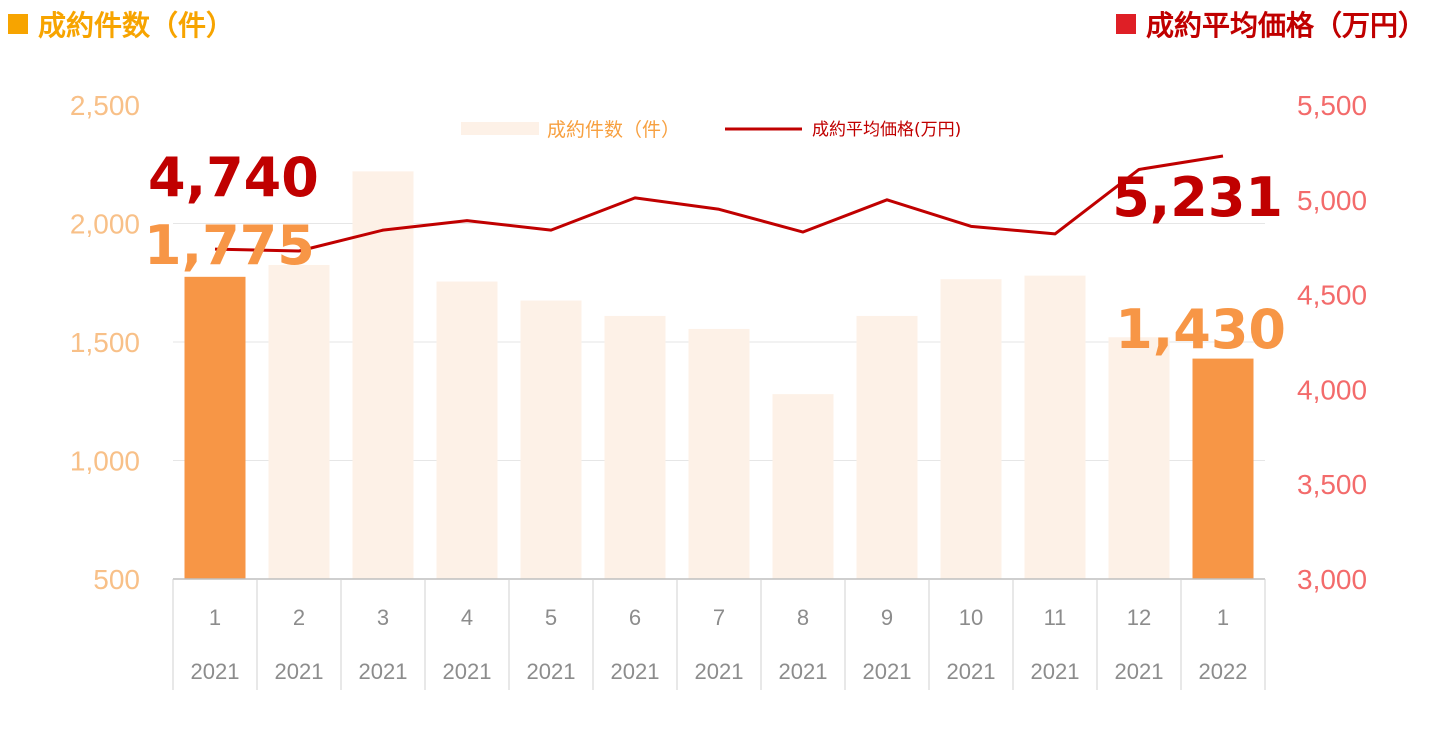  I want to click on category-month-label: 9, so click(887, 617).